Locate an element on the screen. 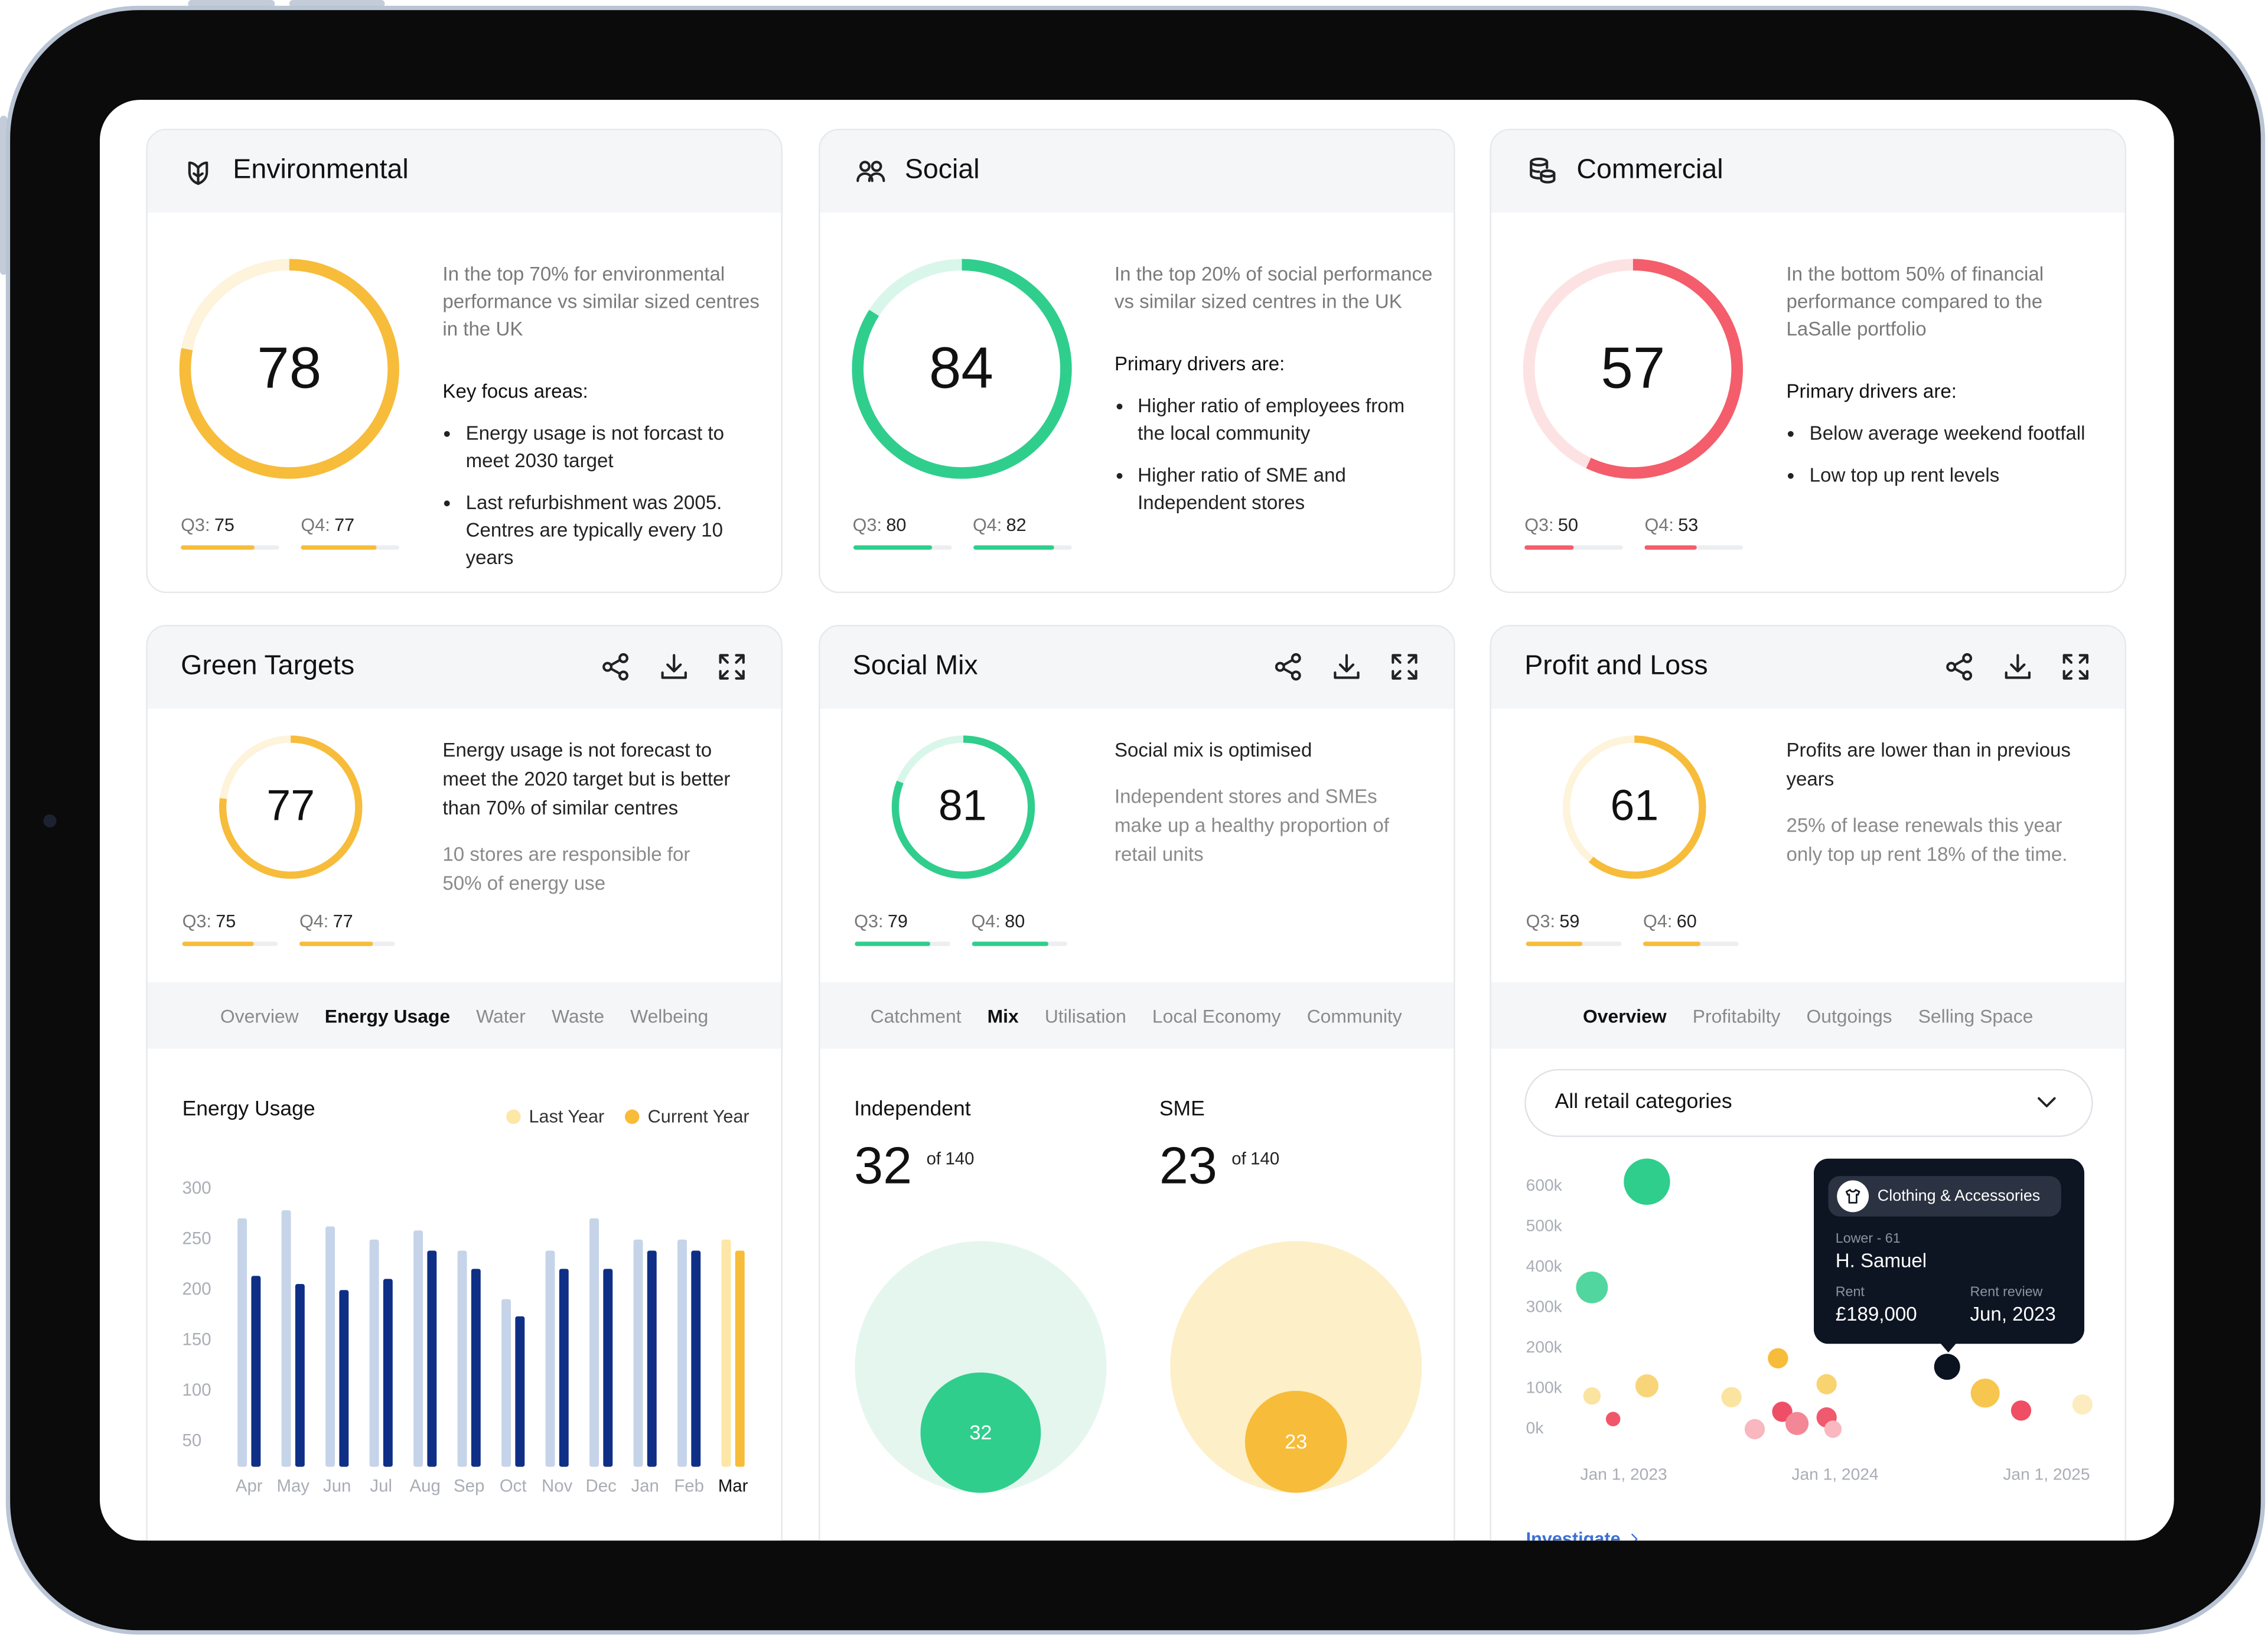 The height and width of the screenshot is (1636, 2268). icon-shirt is located at coordinates (1852, 1196).